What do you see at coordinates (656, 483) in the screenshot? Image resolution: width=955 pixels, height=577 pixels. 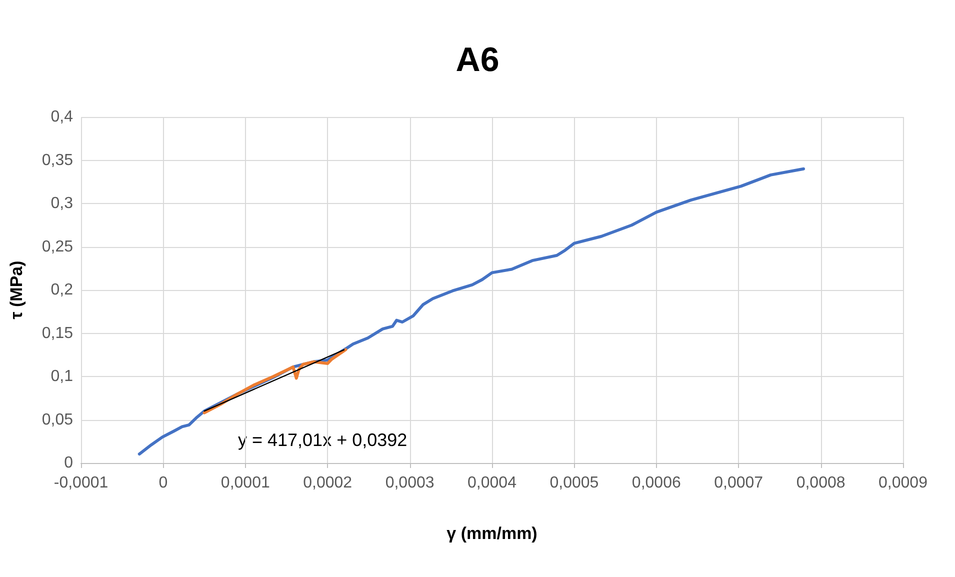 I see `x-tick-label: 0,0006` at bounding box center [656, 483].